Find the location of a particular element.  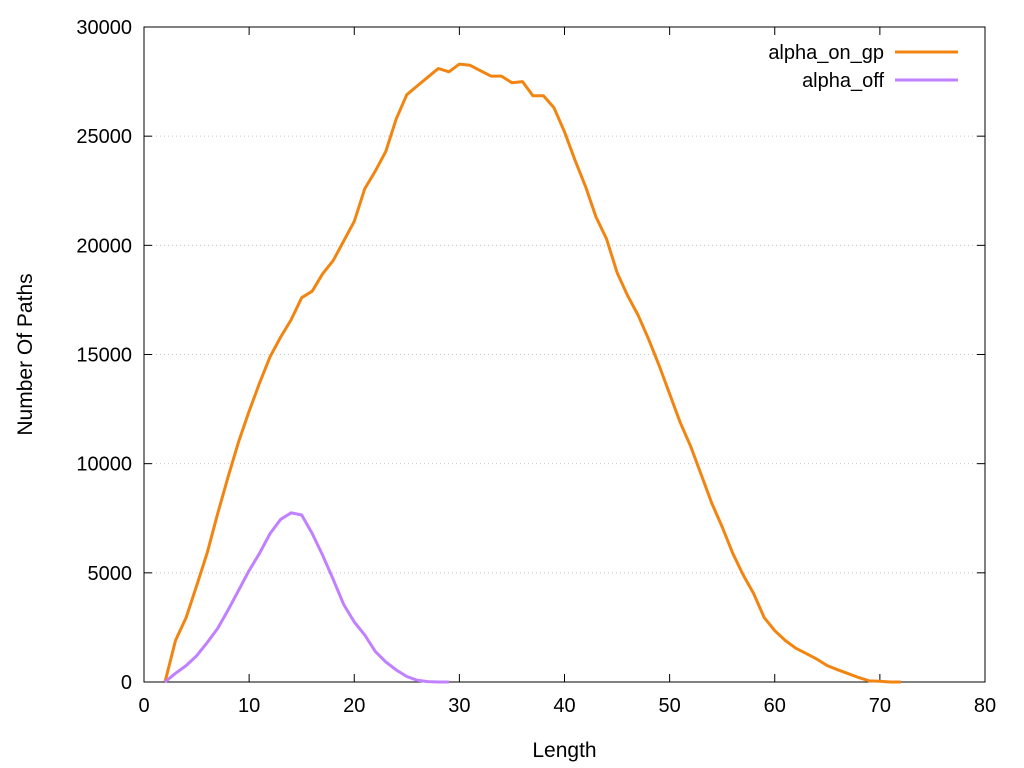

legend: alpha_on_gp alpha_off is located at coordinates (863, 67).